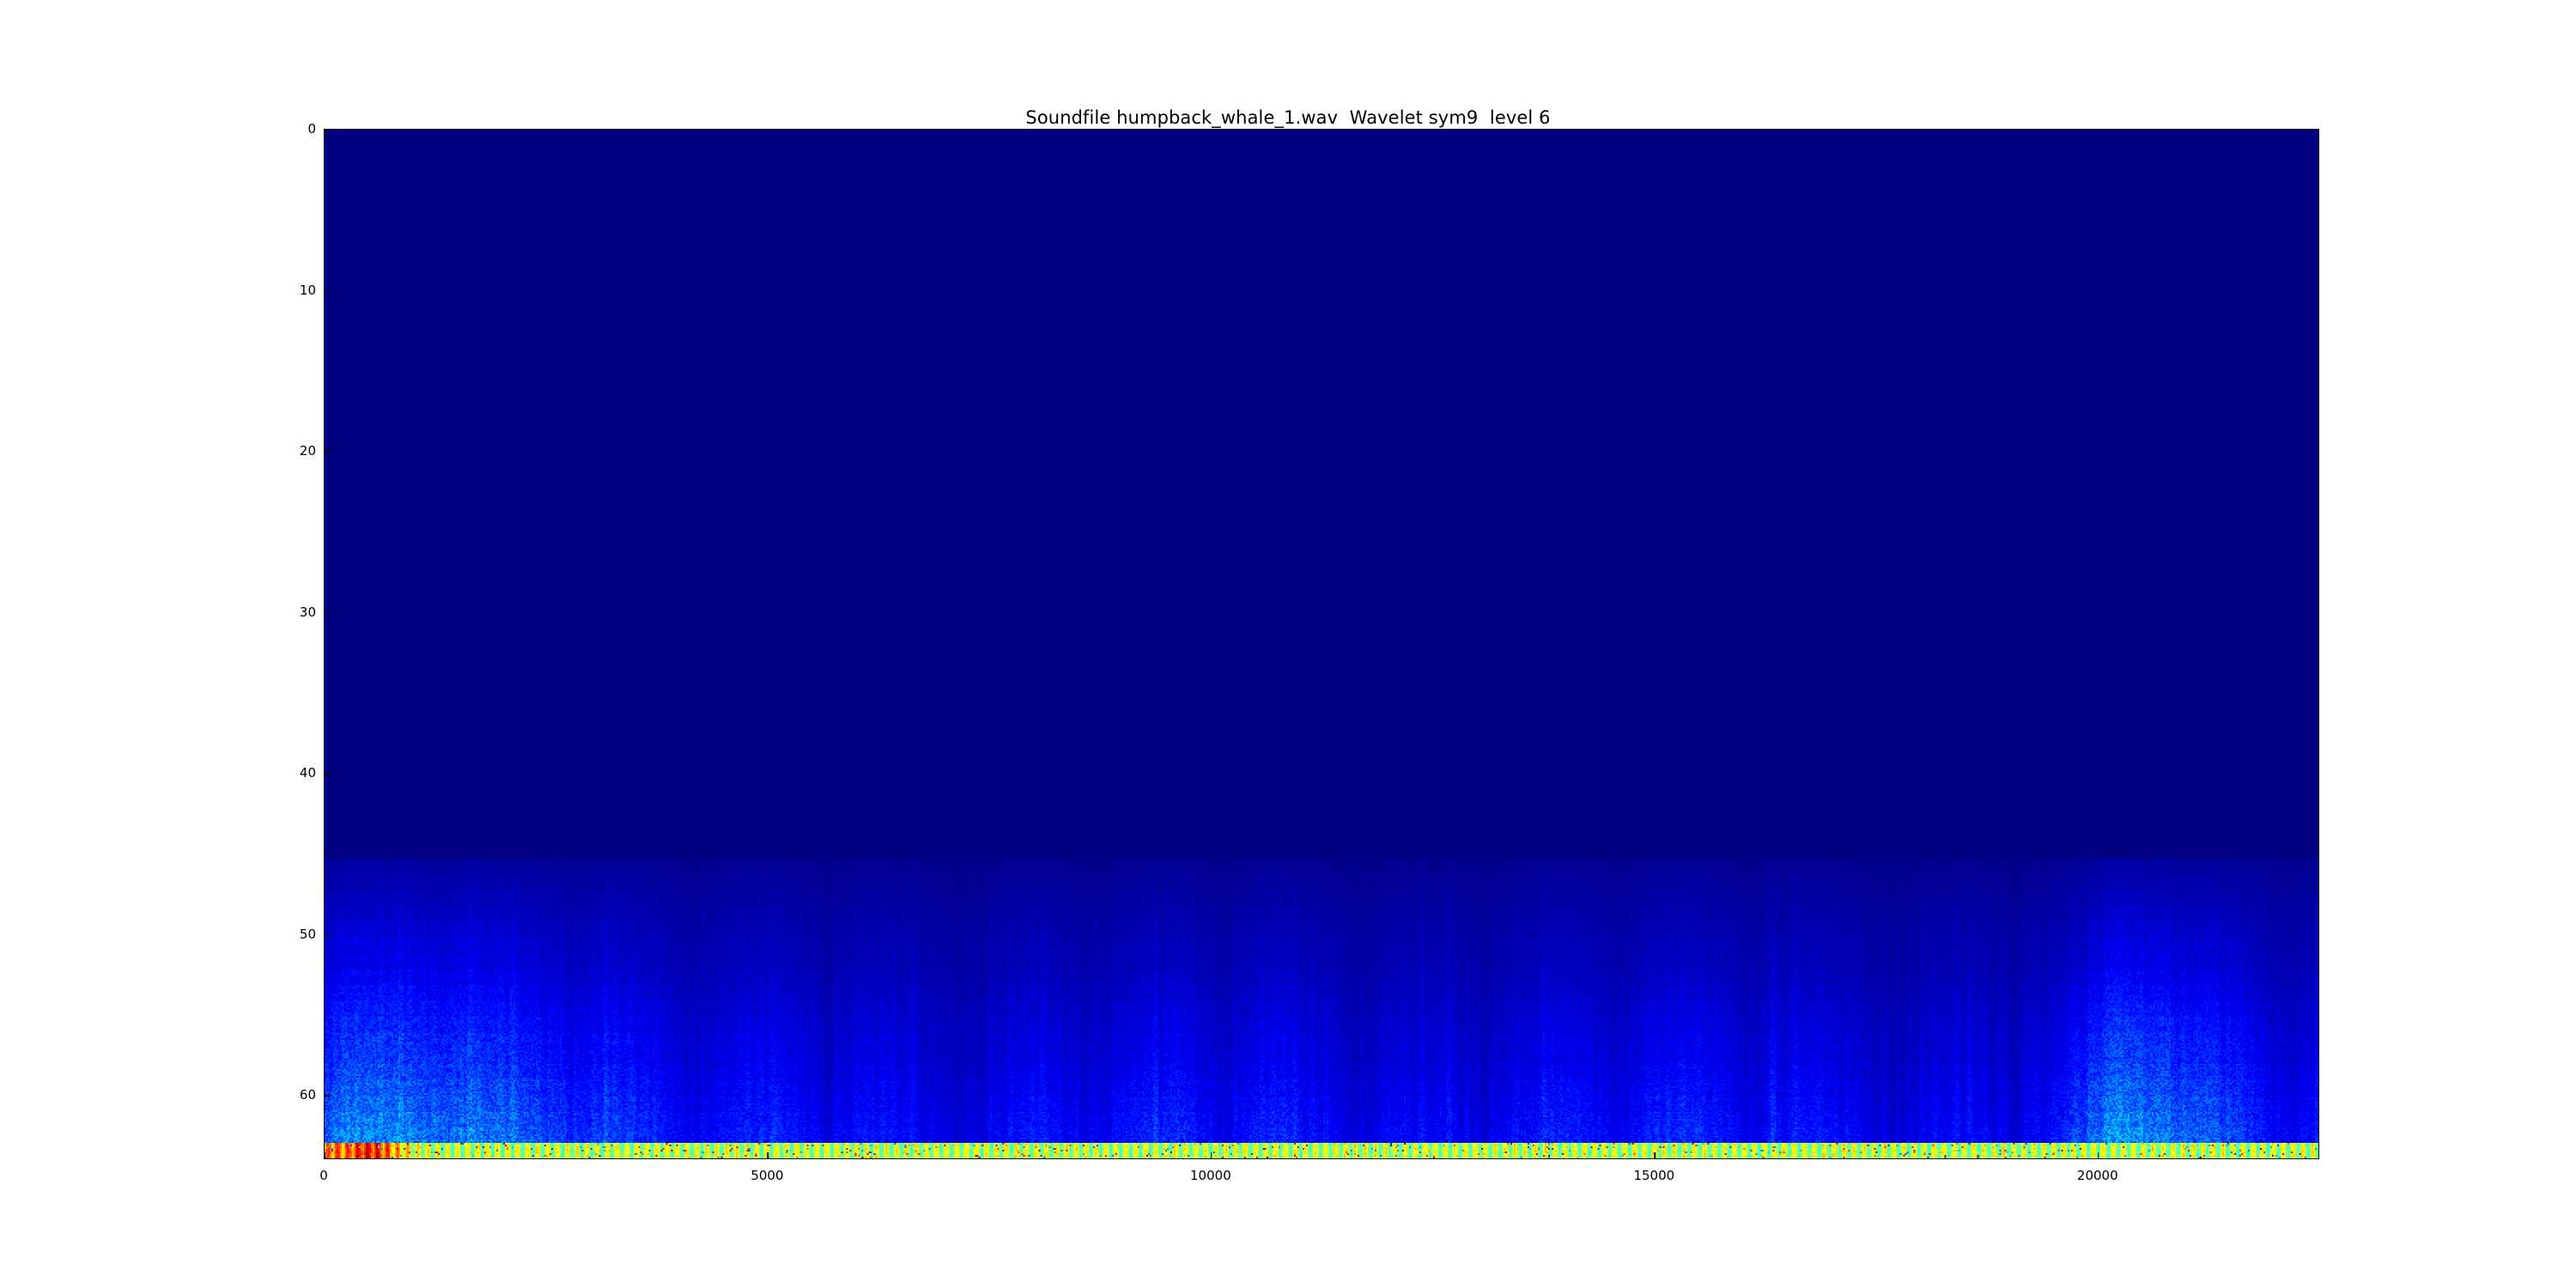 This screenshot has width=2576, height=1288. What do you see at coordinates (307, 612) in the screenshot?
I see `y-axis-tick-label: 30` at bounding box center [307, 612].